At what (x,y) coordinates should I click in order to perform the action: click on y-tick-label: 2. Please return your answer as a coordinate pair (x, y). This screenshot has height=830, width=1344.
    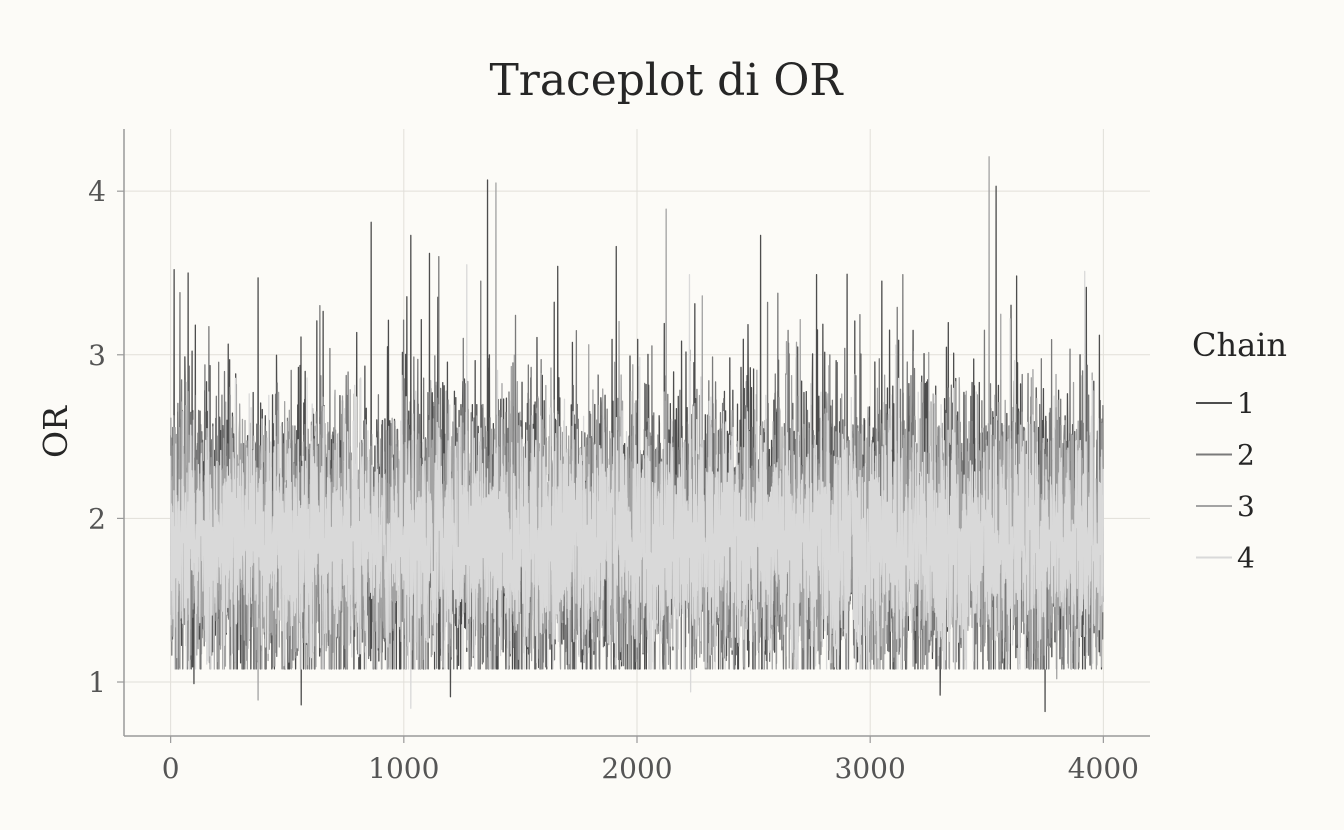
    Looking at the image, I should click on (97, 518).